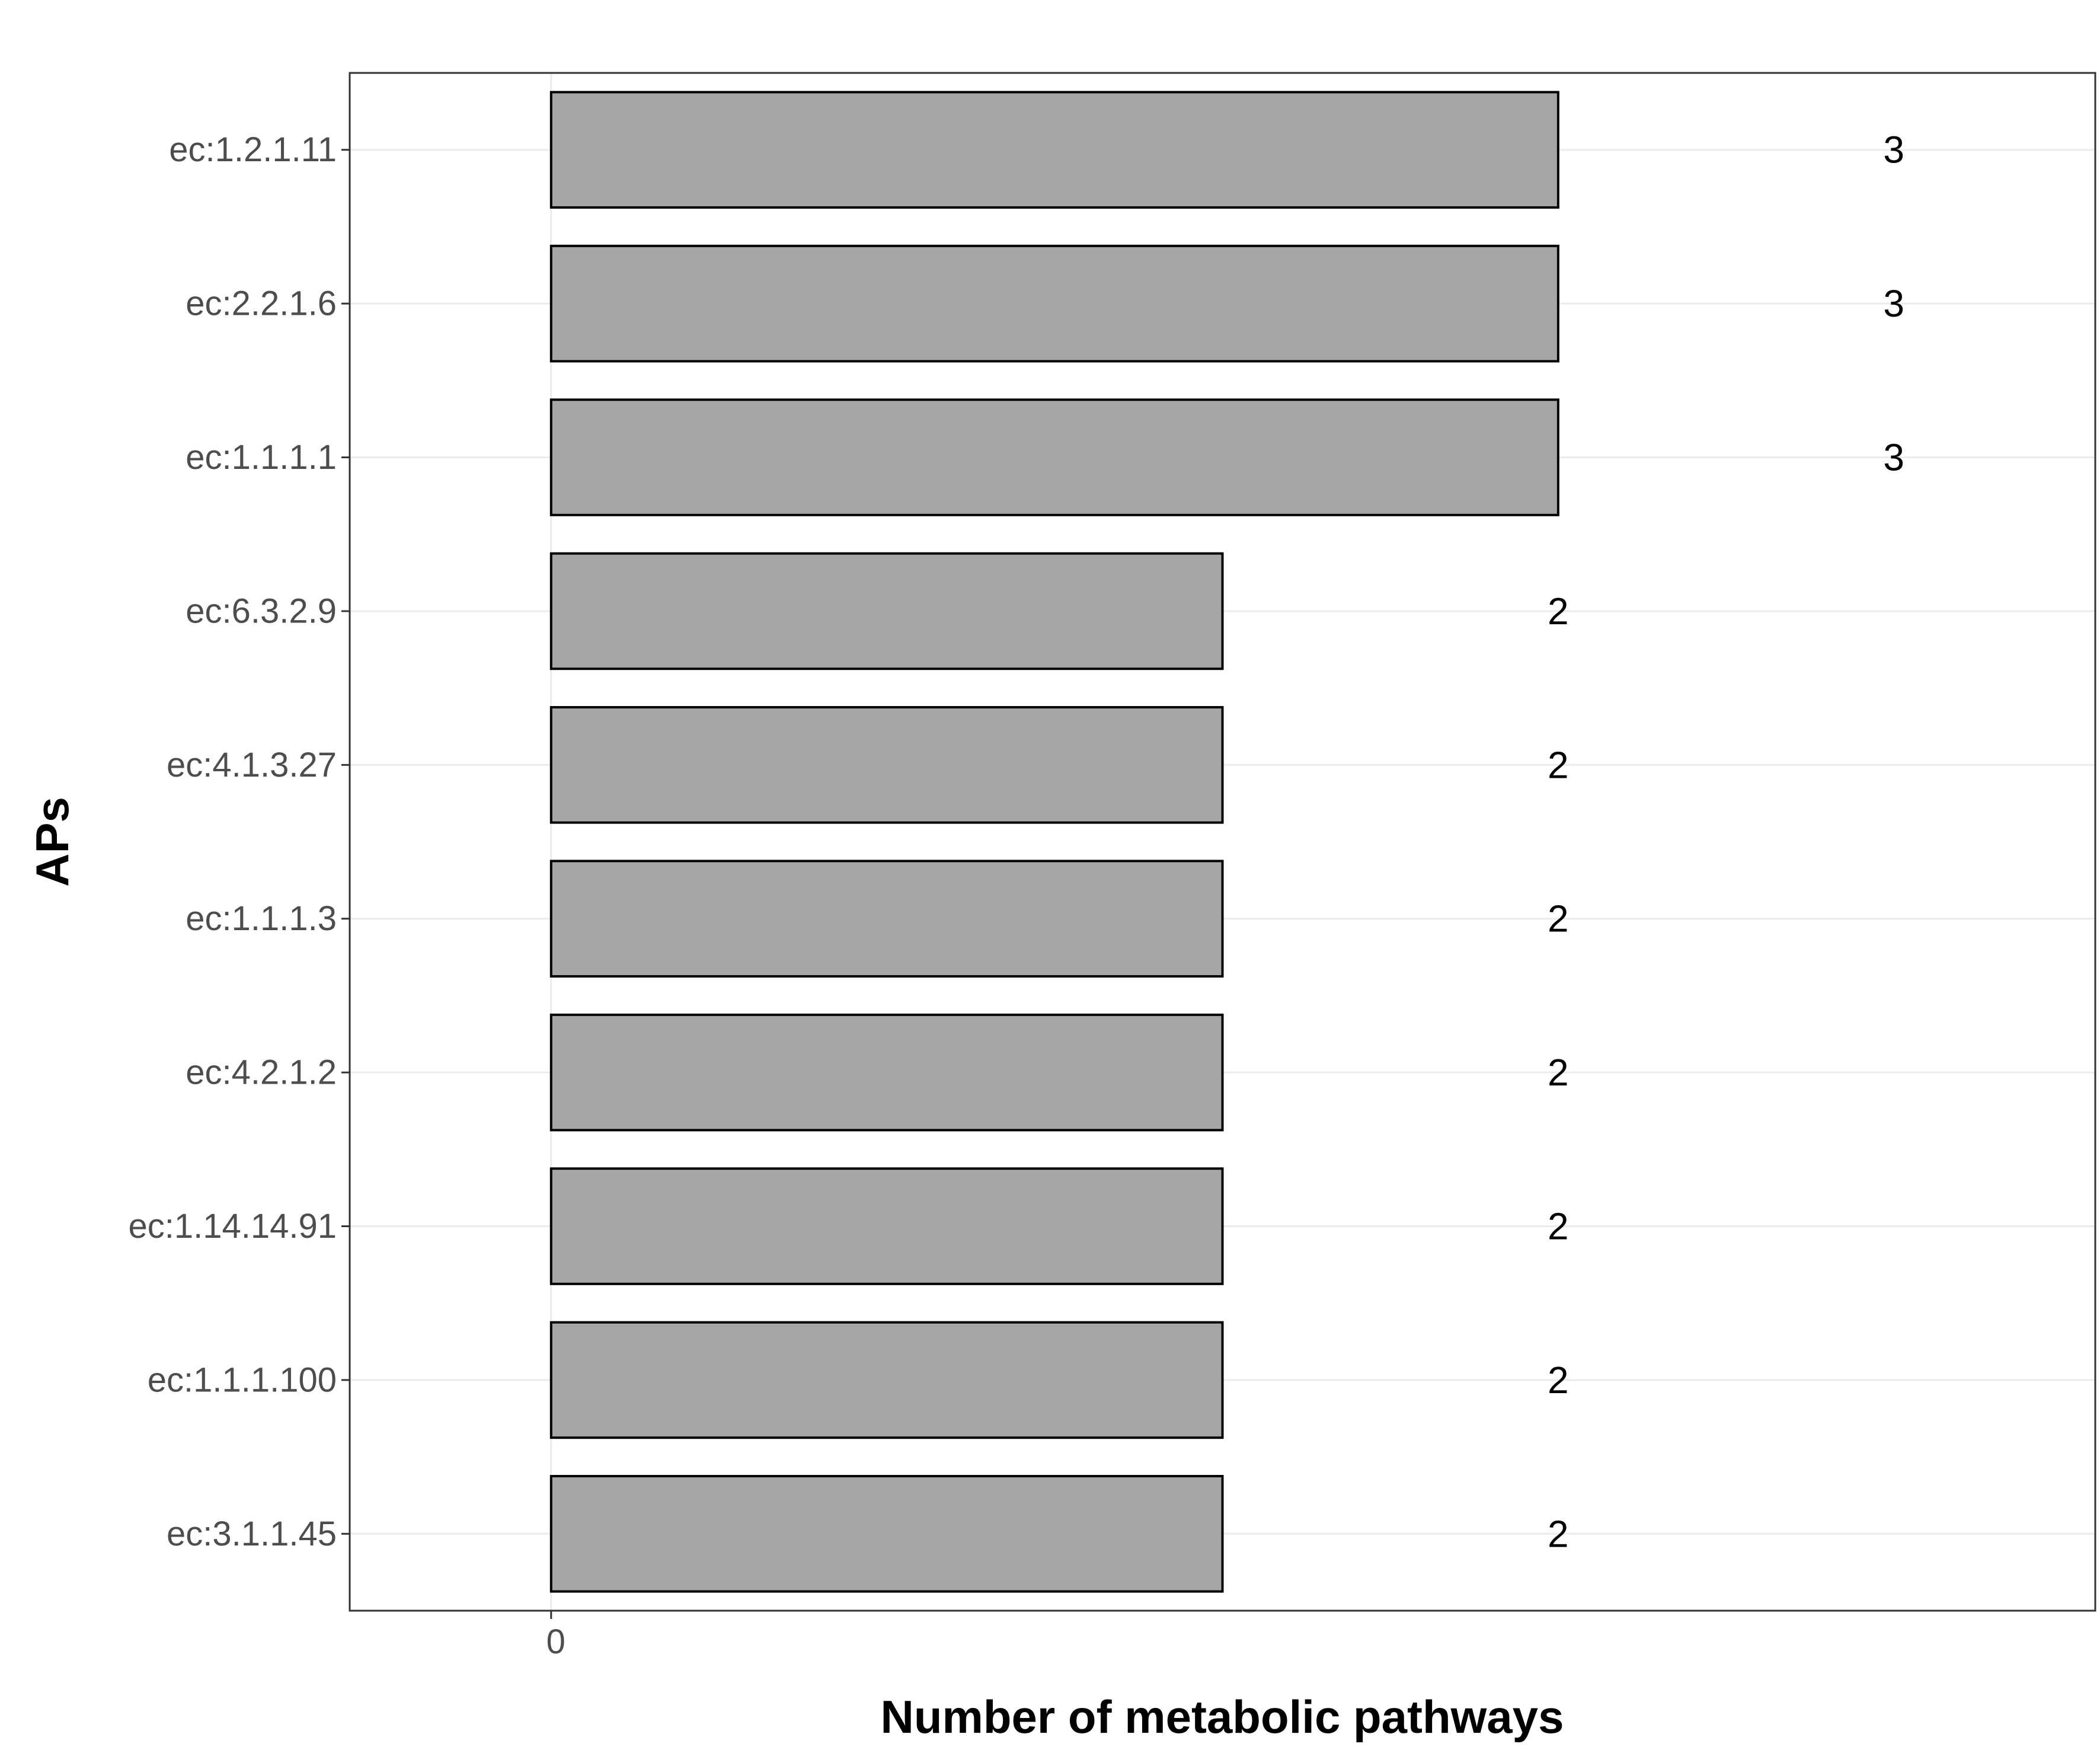  What do you see at coordinates (886, 919) in the screenshot?
I see `bar-ec:1.1.1.3` at bounding box center [886, 919].